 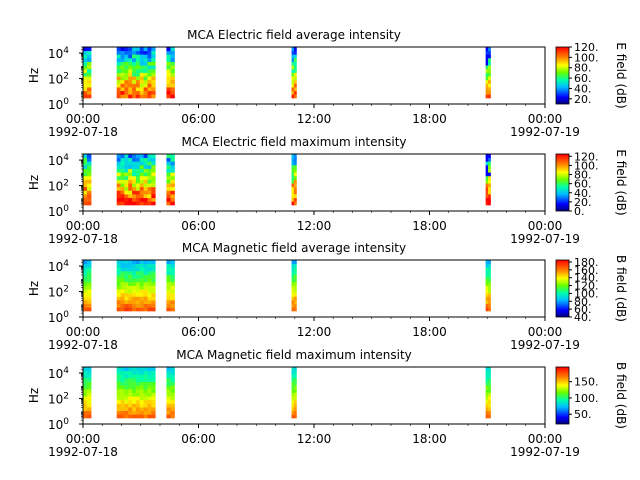 I want to click on y-tick-label: 102, so click(x=58, y=399).